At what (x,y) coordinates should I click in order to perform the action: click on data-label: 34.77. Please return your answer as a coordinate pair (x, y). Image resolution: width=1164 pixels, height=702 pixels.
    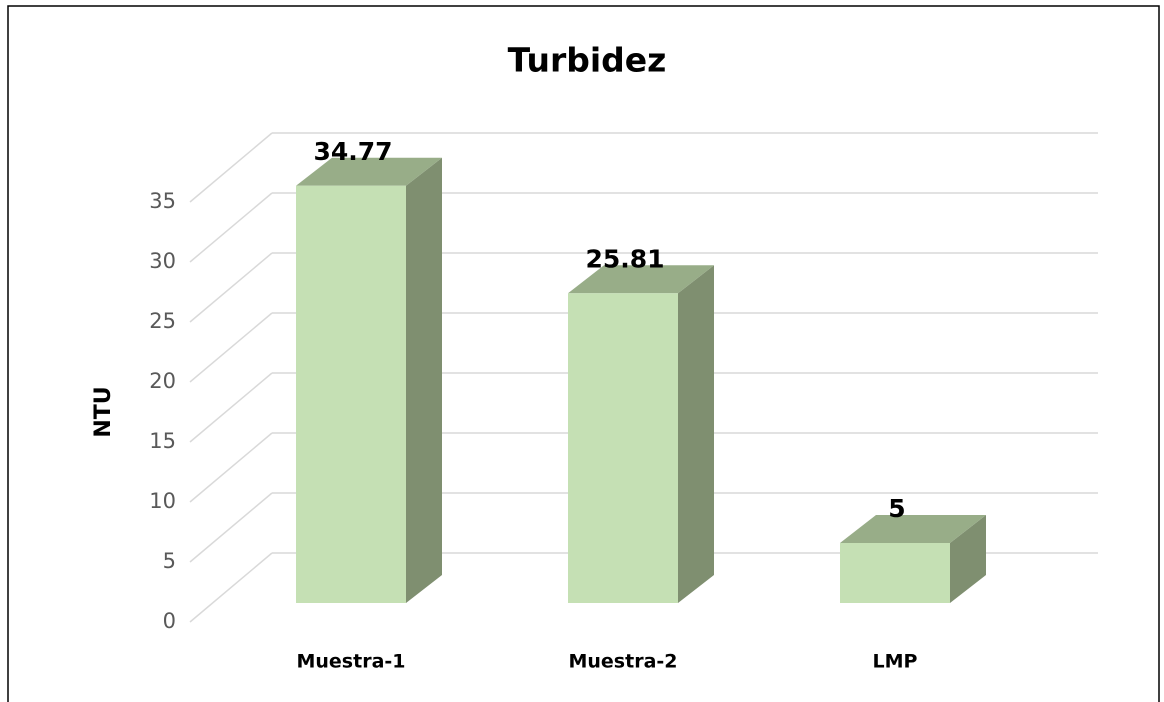
    Looking at the image, I should click on (352, 151).